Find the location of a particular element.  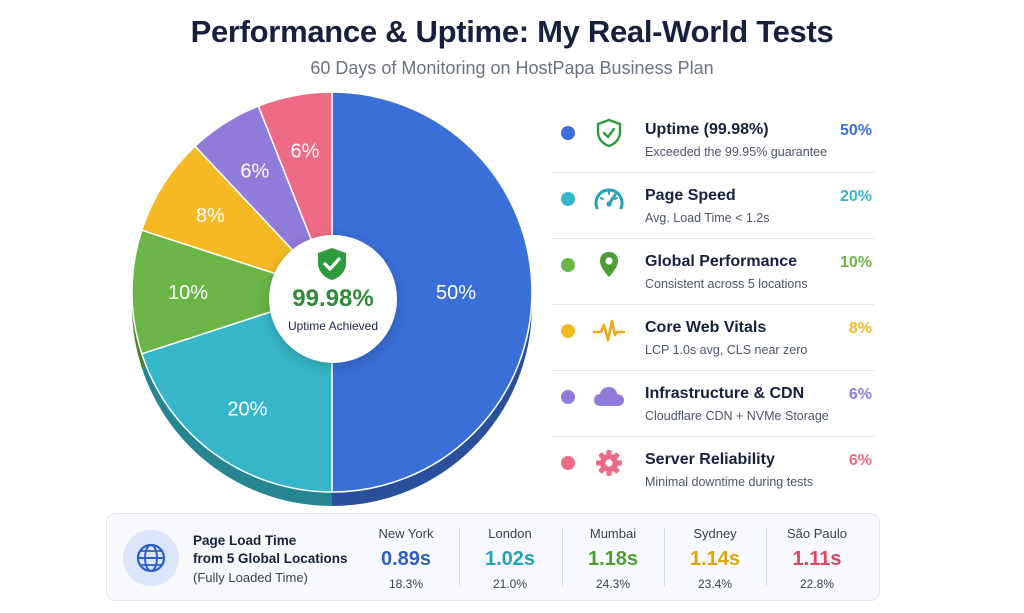

globe-badge is located at coordinates (151, 558).